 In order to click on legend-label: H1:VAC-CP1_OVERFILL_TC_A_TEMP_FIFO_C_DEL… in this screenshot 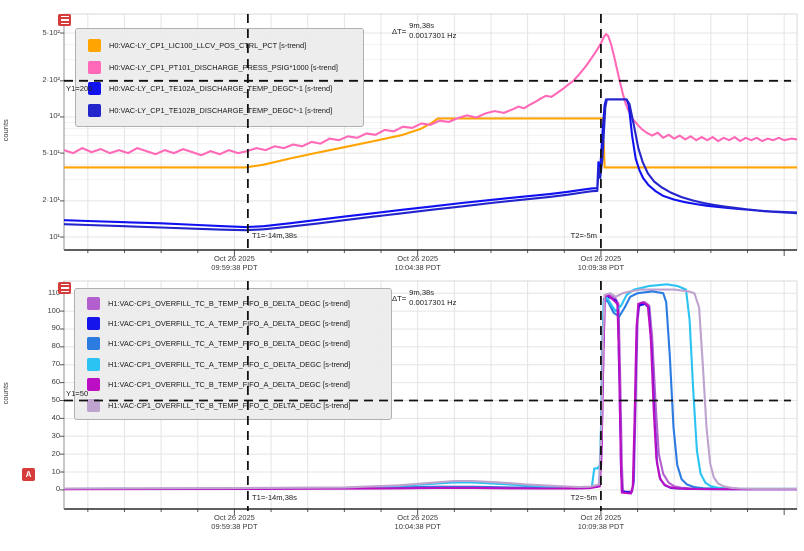, I will do `click(229, 364)`.